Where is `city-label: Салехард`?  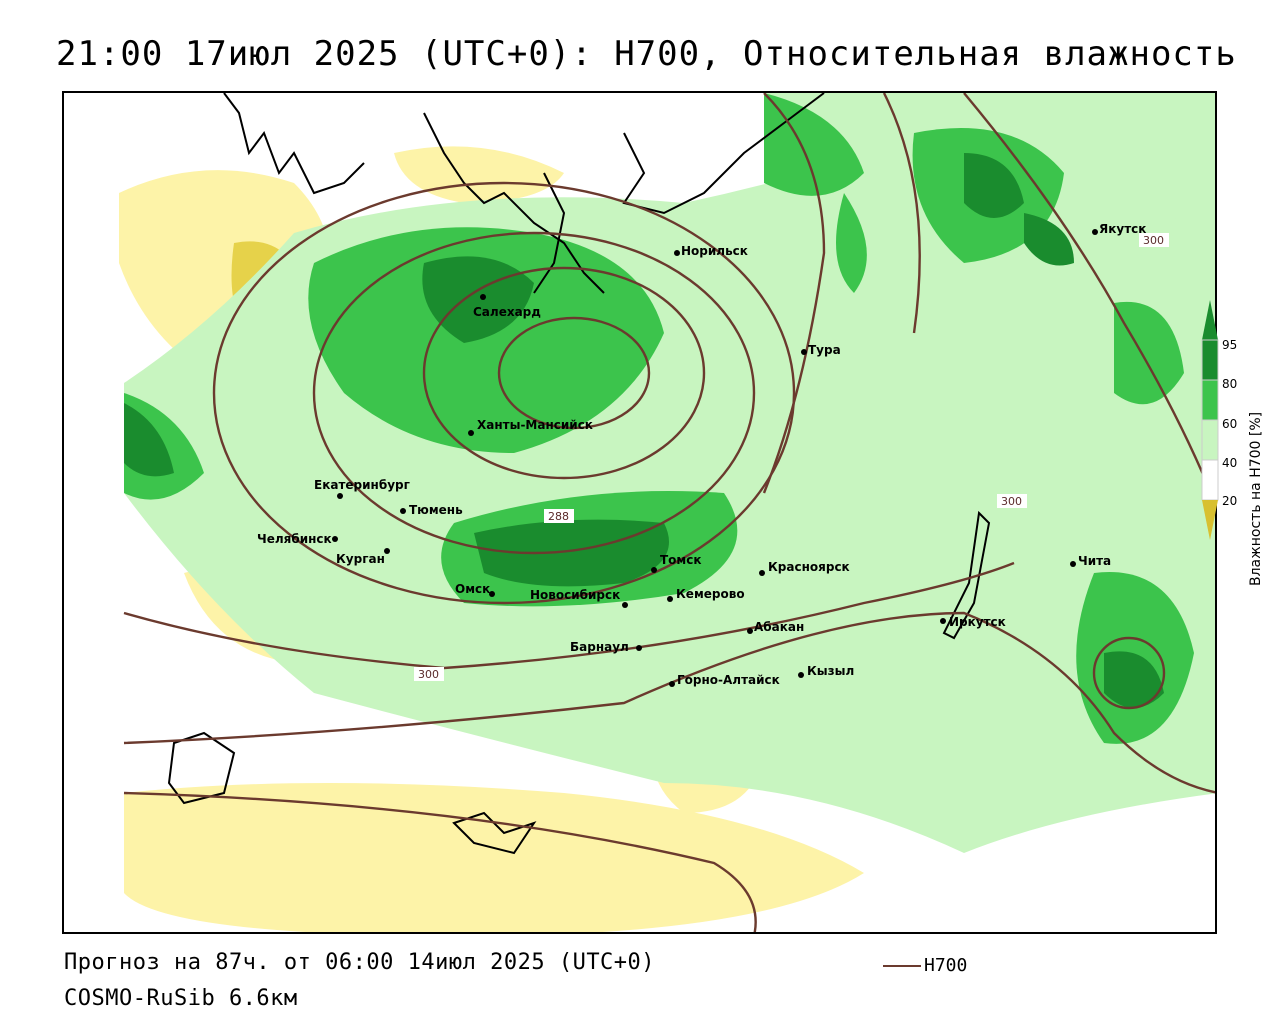
city-label: Салехард is located at coordinates (507, 312).